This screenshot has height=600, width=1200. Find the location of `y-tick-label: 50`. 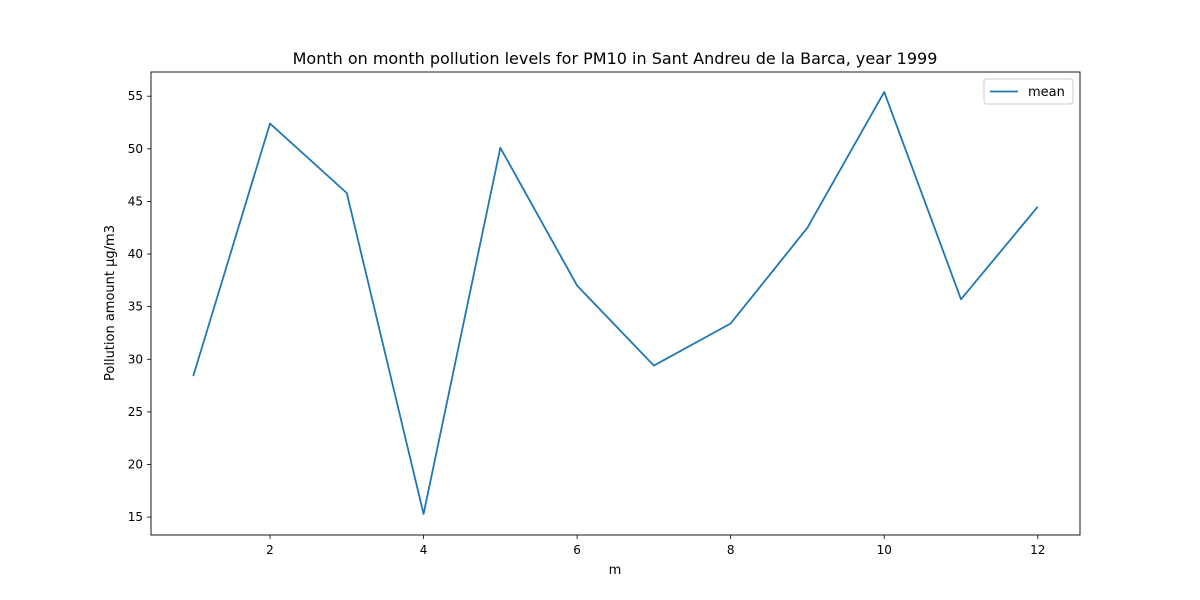

y-tick-label: 50 is located at coordinates (135, 149).